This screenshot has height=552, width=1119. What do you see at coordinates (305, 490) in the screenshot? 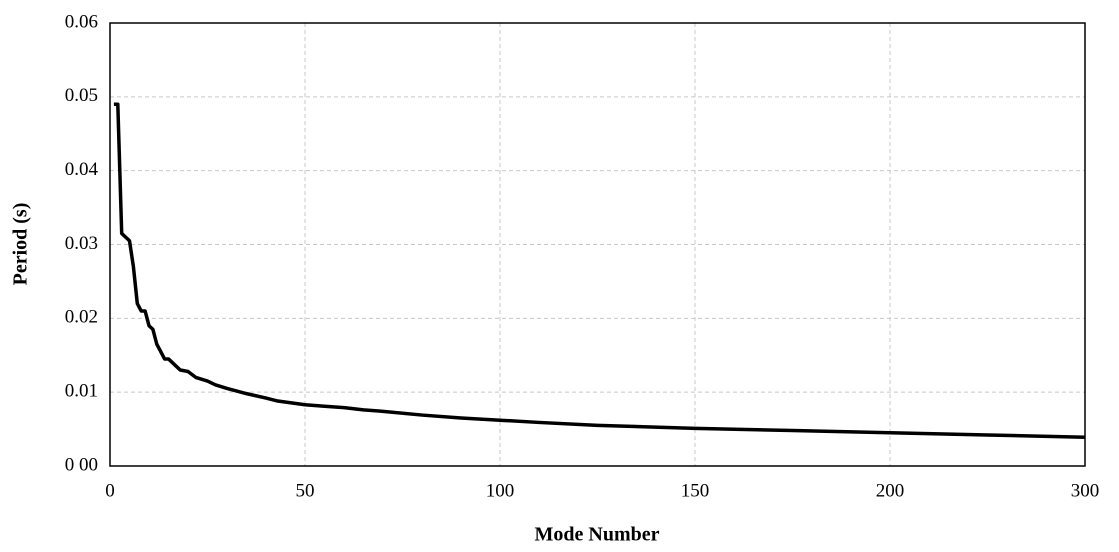
I see `x-tick-label: 50` at bounding box center [305, 490].